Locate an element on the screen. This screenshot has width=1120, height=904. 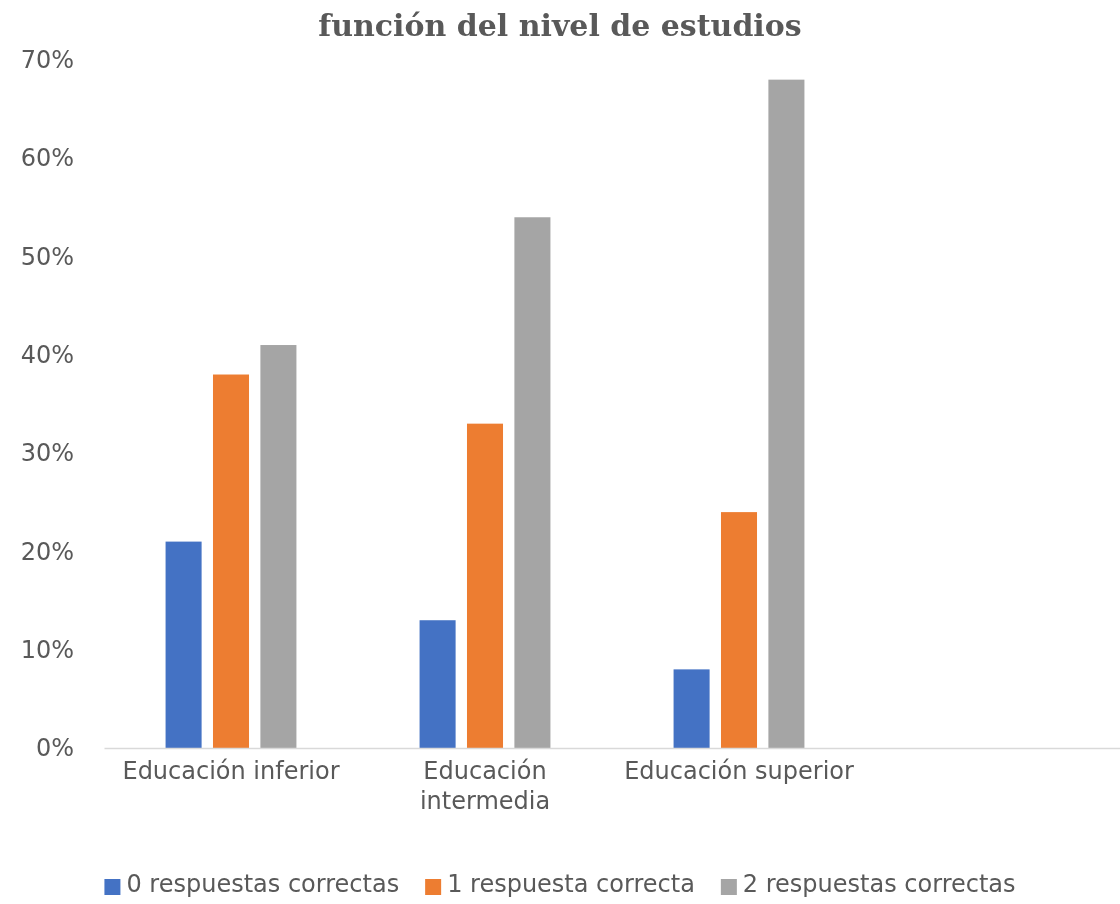
x-tick-label: Educación inferior is located at coordinates (231, 771).